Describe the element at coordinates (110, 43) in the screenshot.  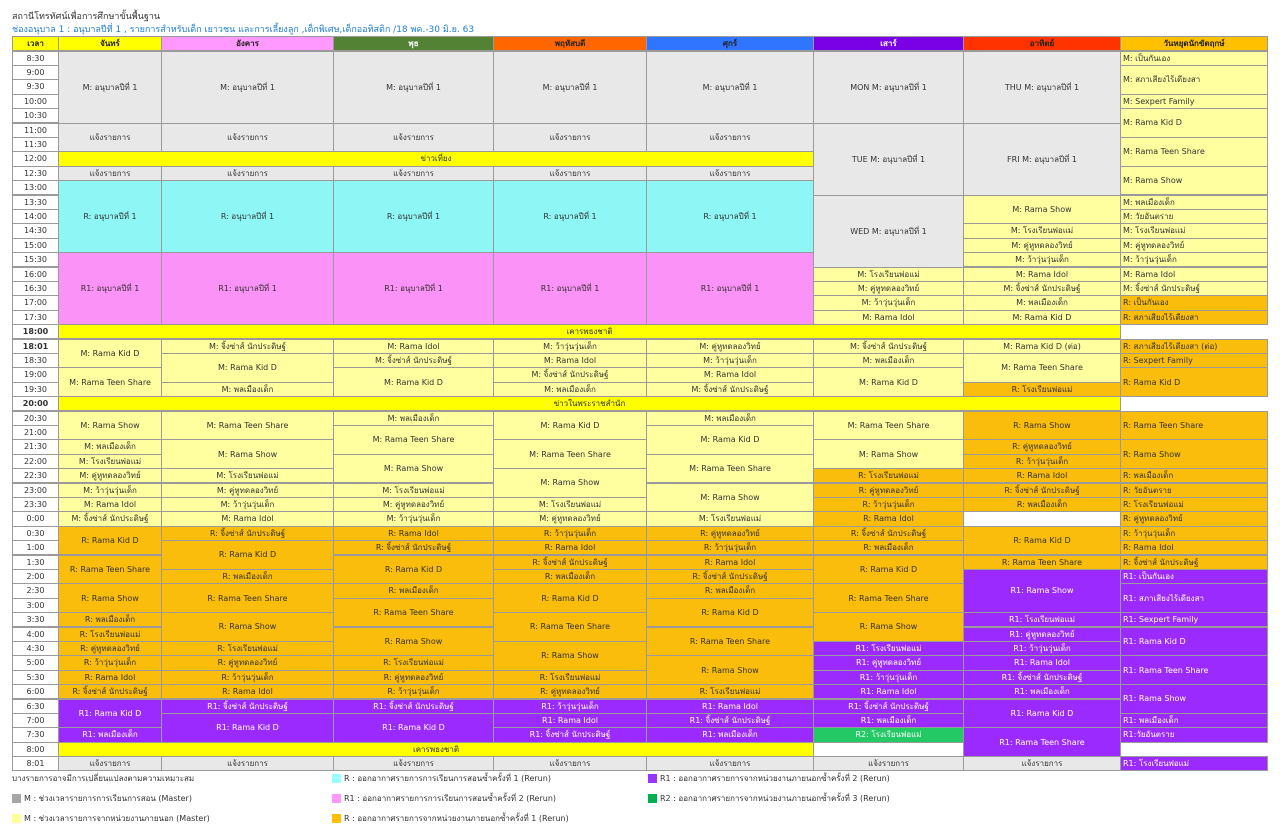
I see `column-header: จันทร์` at that location.